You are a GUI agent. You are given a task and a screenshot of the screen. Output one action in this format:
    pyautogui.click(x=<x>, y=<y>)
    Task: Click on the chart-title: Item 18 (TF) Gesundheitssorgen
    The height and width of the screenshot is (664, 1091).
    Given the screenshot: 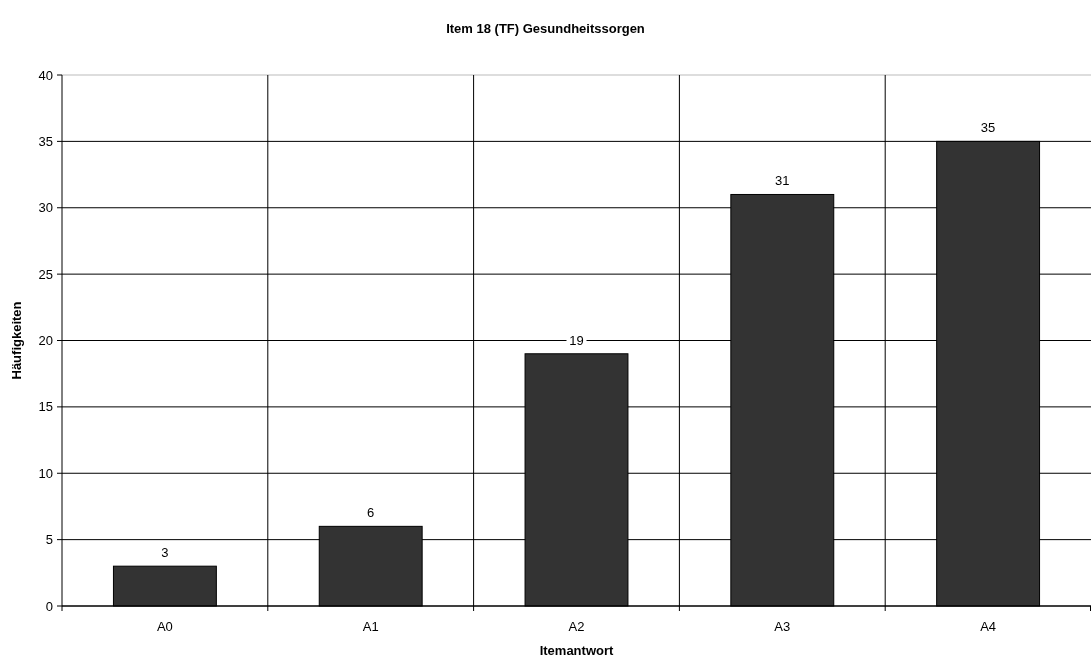 What is the action you would take?
    pyautogui.click(x=545, y=28)
    